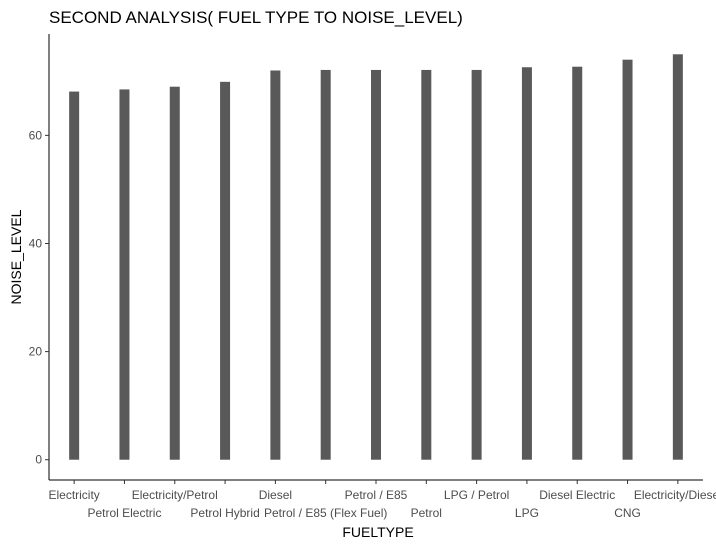  Describe the element at coordinates (527, 513) in the screenshot. I see `x-tick-label-9: LPG` at that location.